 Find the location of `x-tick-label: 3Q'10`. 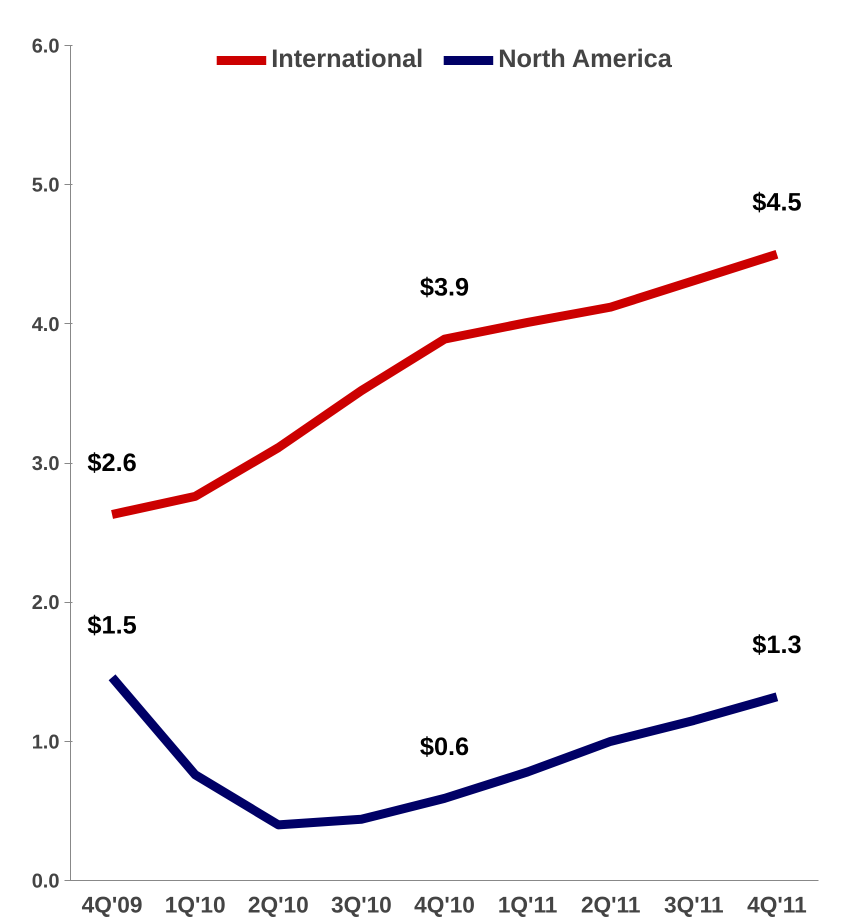

x-tick-label: 3Q'10 is located at coordinates (361, 905).